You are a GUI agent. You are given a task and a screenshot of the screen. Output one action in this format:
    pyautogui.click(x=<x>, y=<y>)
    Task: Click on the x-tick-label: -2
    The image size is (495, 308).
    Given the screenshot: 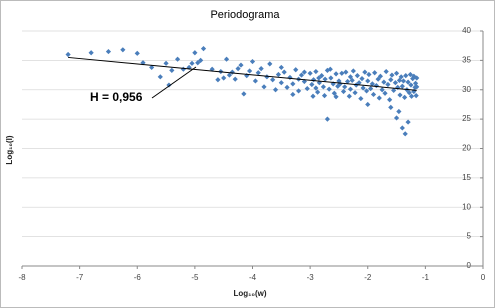 What is the action you would take?
    pyautogui.click(x=368, y=277)
    